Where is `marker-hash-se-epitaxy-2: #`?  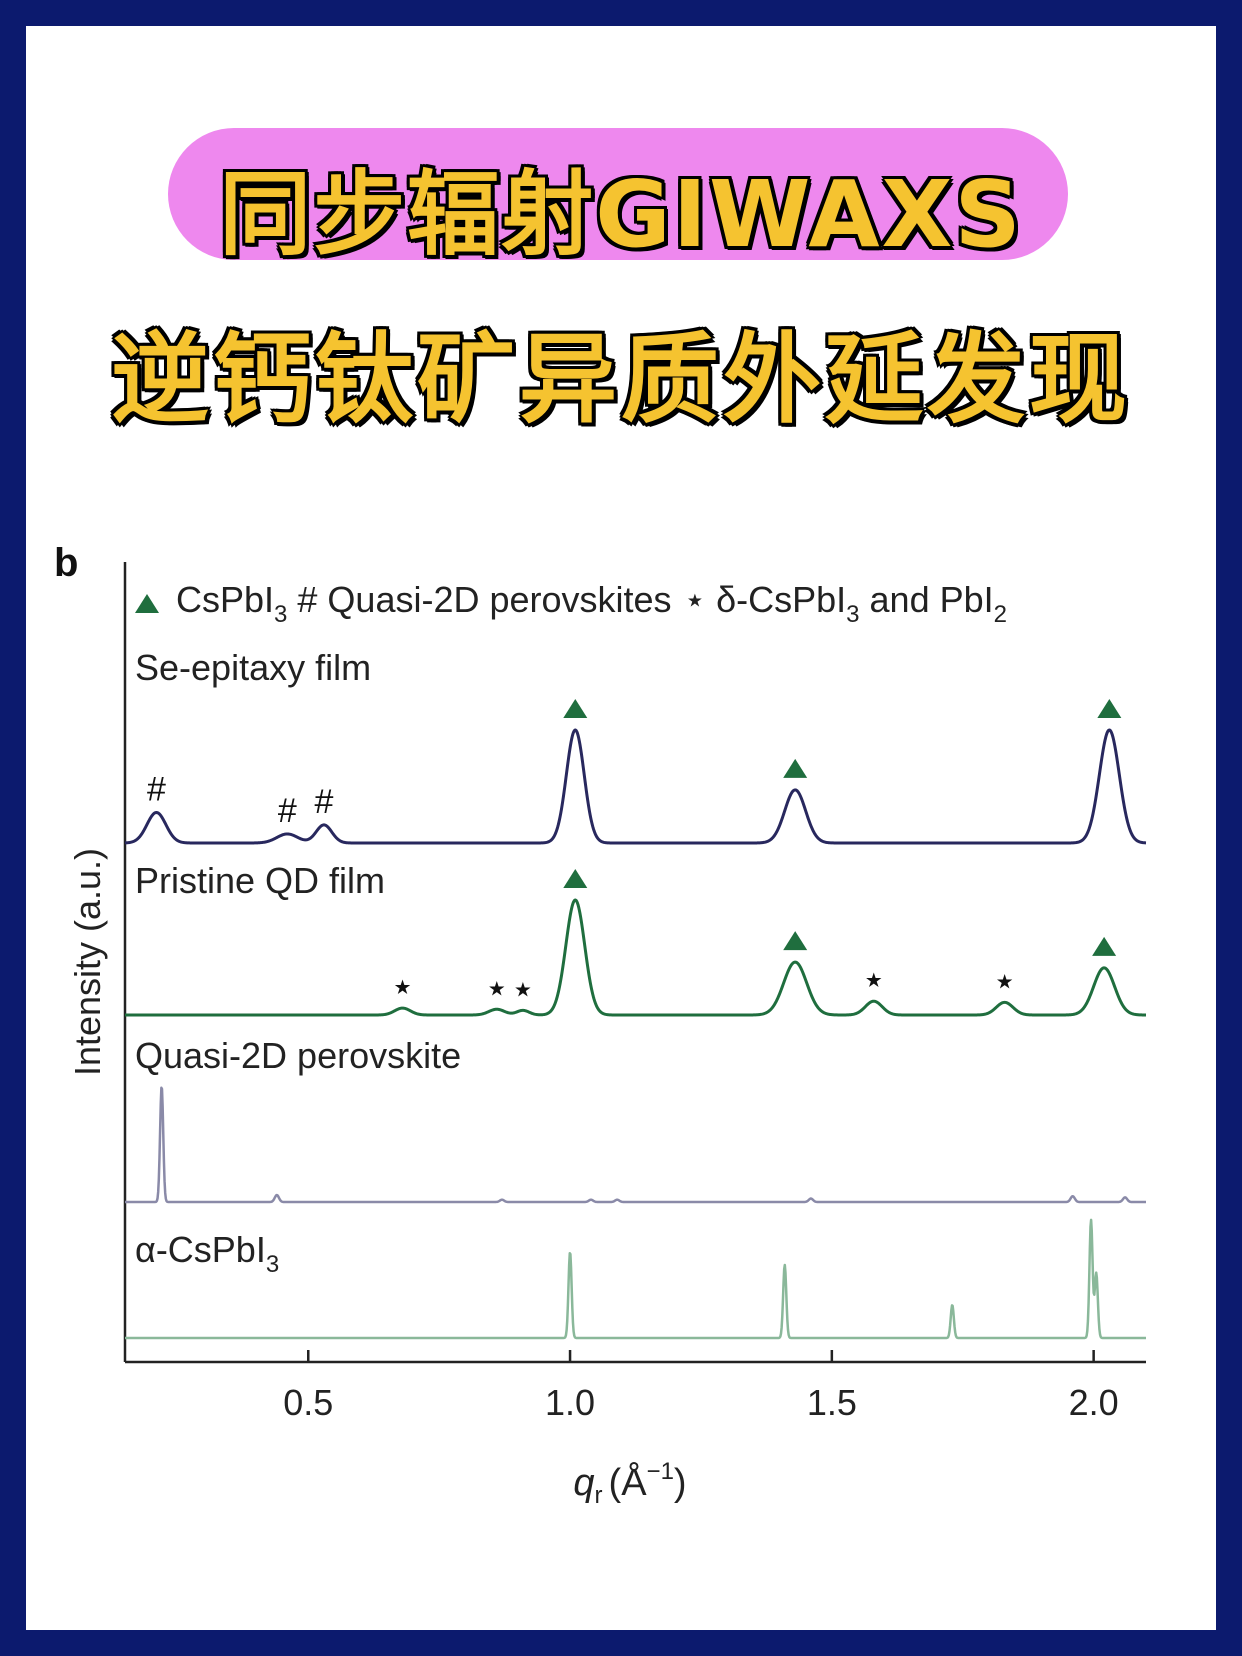
marker-hash-se-epitaxy-2: # is located at coordinates (324, 802).